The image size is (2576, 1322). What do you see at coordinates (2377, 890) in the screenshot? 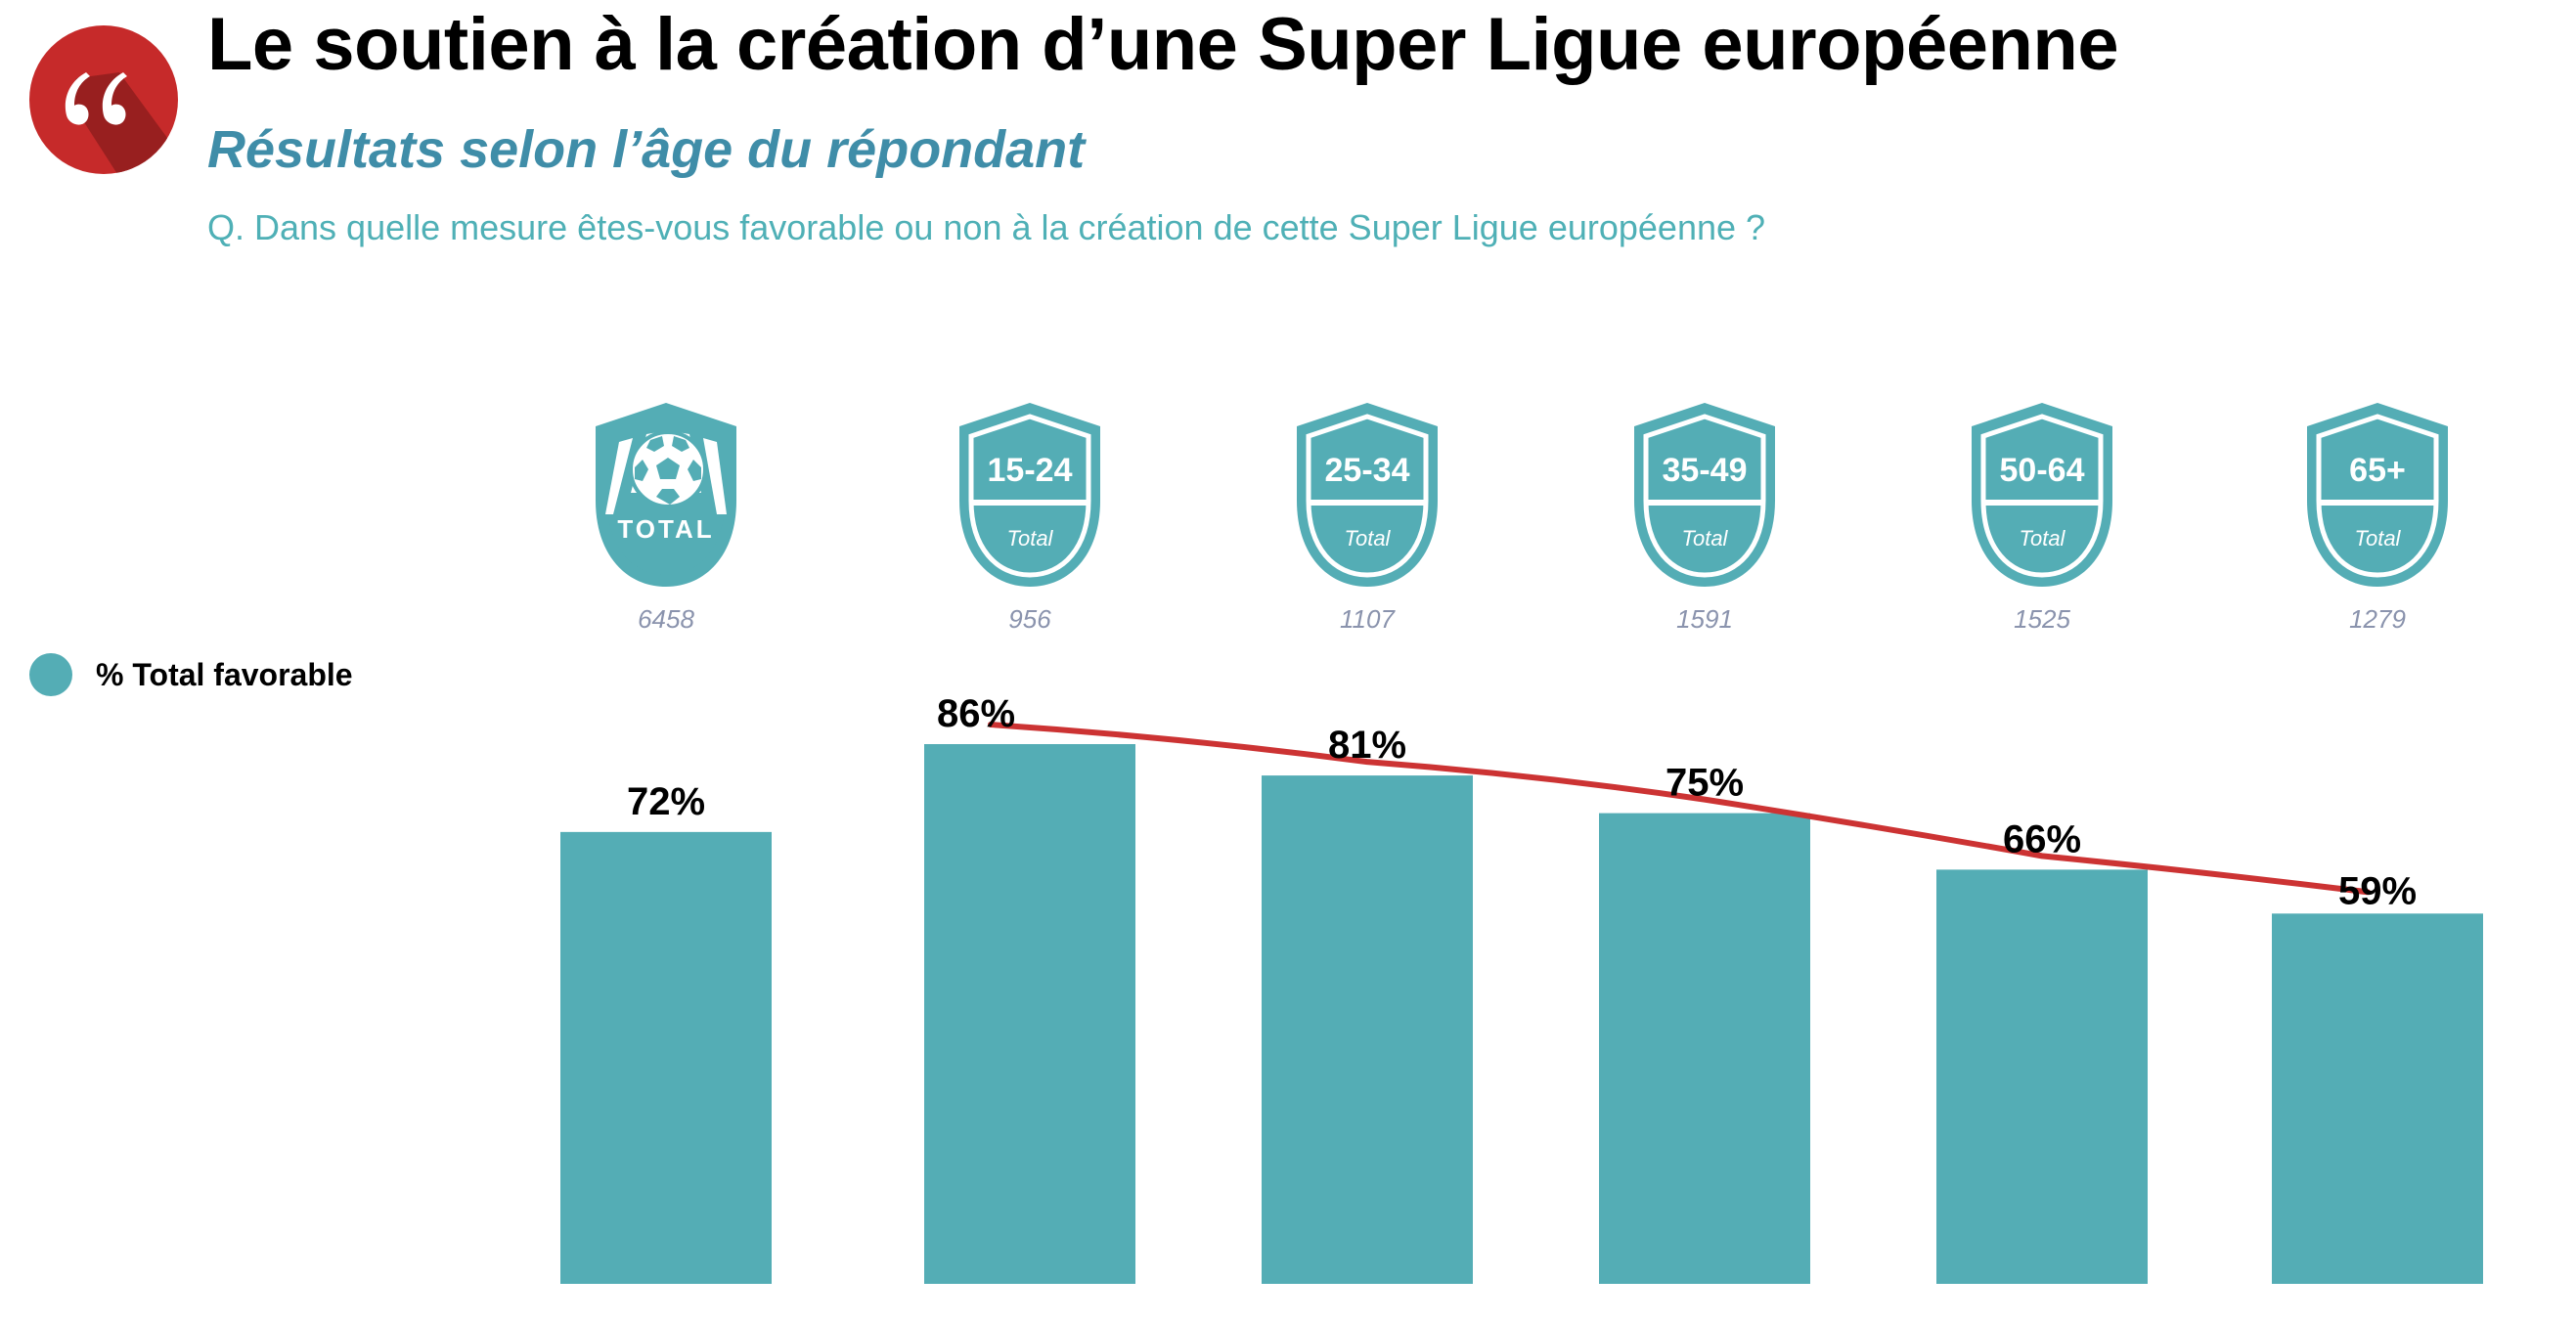
I see `data-label: 59%` at bounding box center [2377, 890].